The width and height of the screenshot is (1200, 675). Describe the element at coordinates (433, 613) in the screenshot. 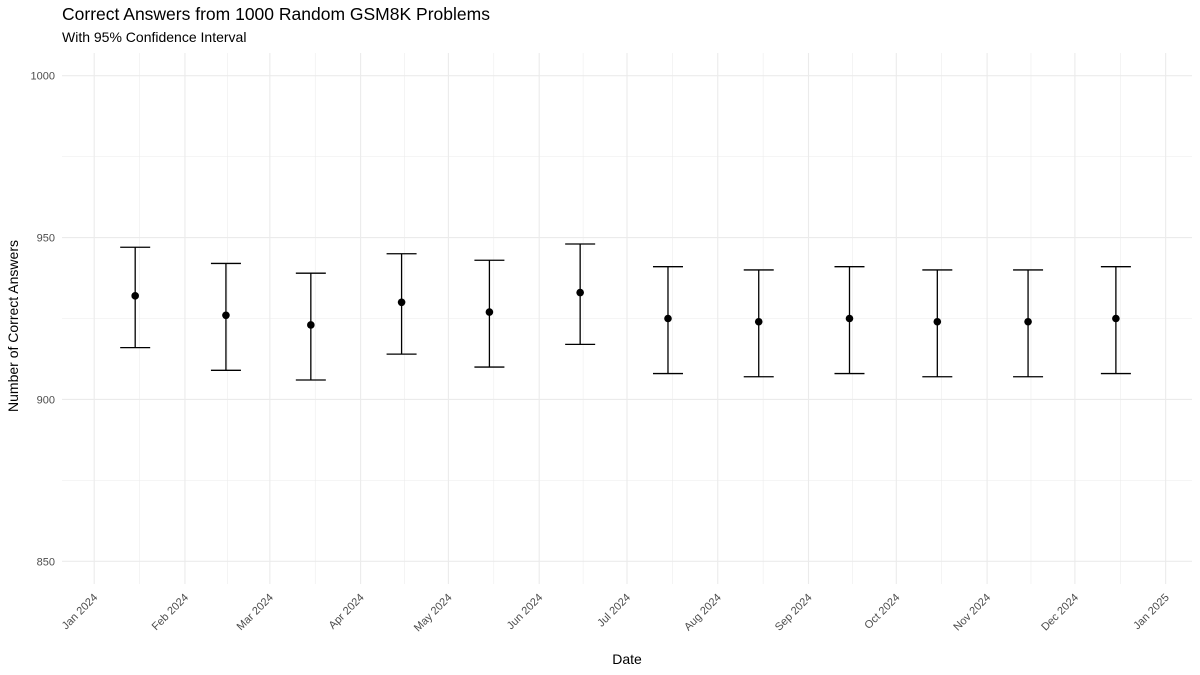

I see `x-tick-label: May 2024` at that location.